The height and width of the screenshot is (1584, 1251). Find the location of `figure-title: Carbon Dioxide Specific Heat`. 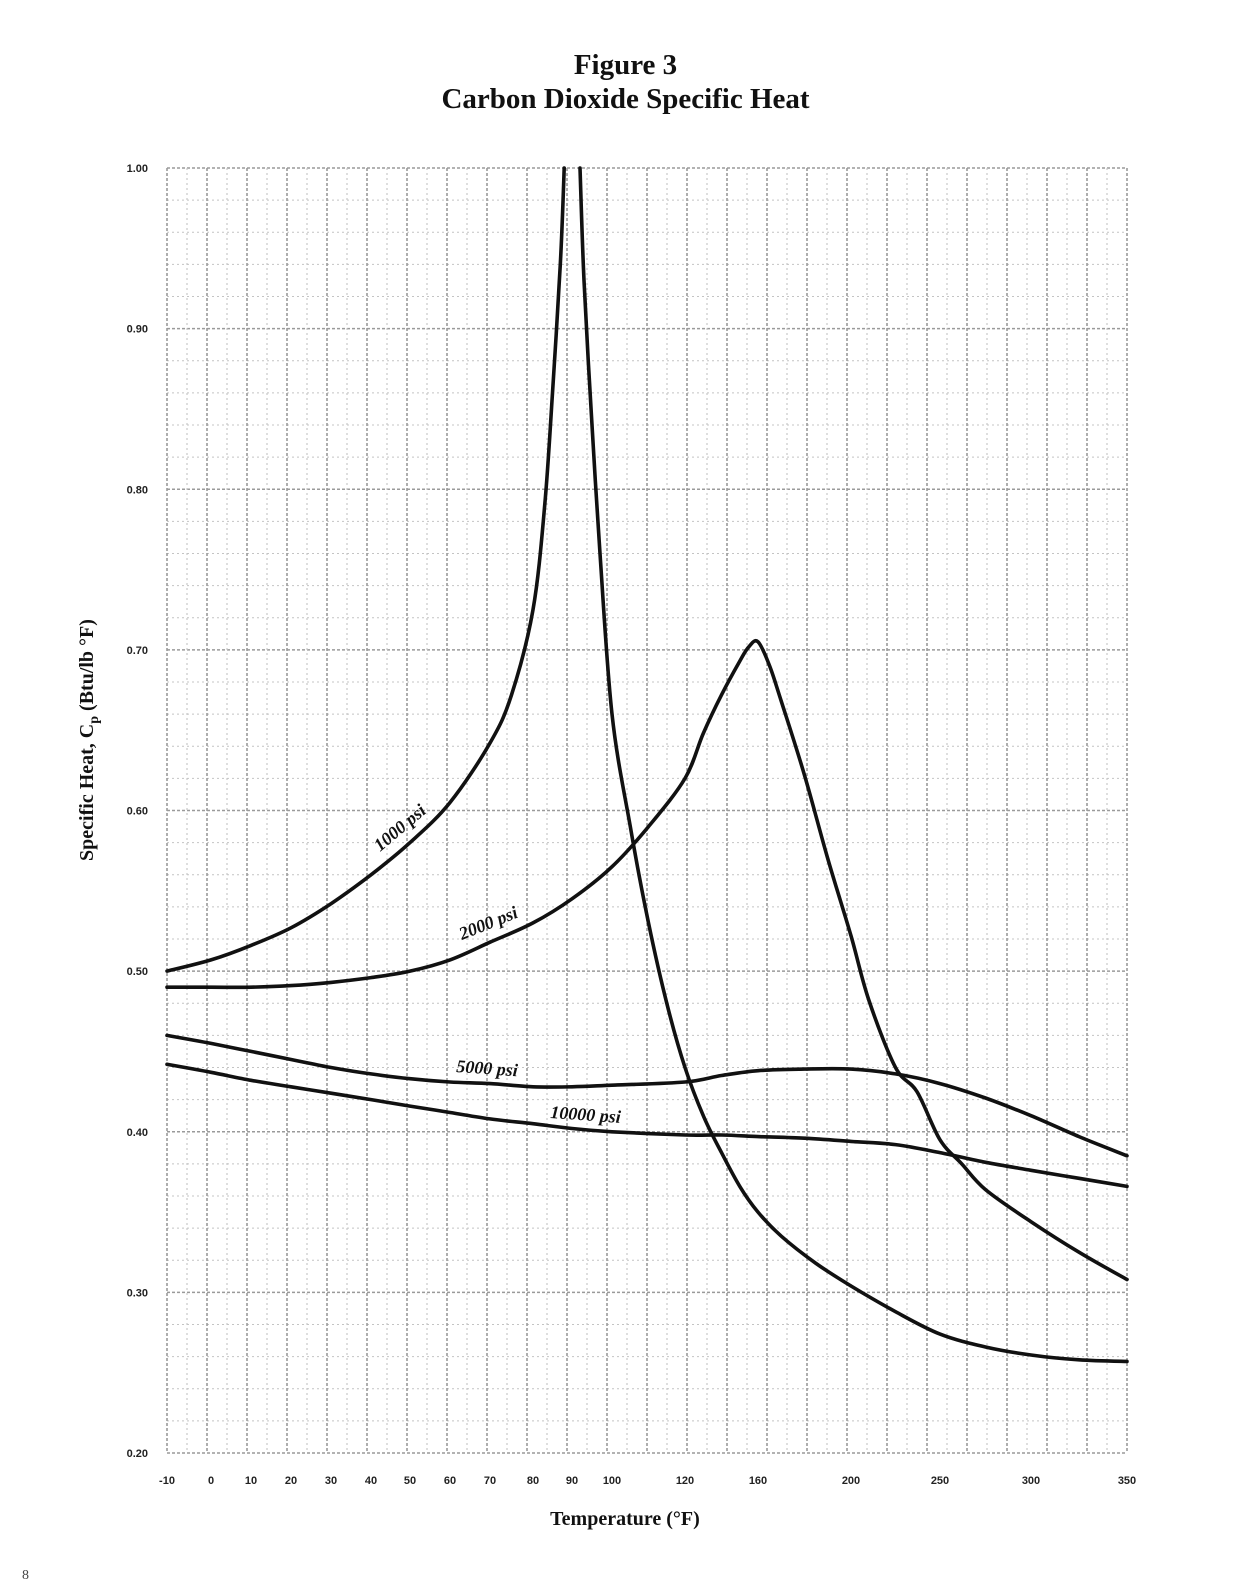

figure-title: Carbon Dioxide Specific Heat is located at coordinates (625, 99).